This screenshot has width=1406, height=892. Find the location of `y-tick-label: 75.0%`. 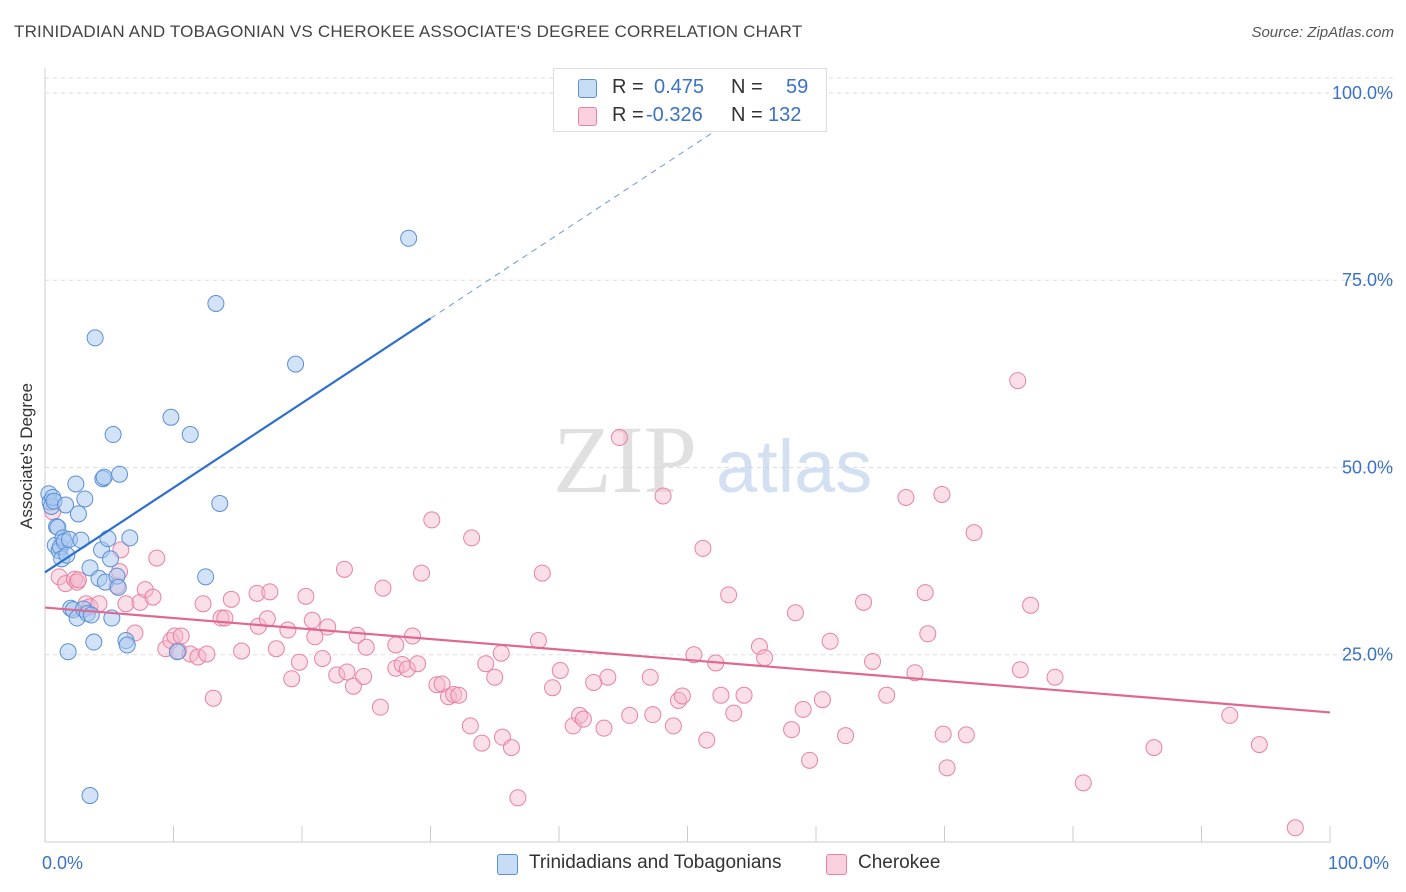

y-tick-label: 75.0% is located at coordinates (1367, 280).